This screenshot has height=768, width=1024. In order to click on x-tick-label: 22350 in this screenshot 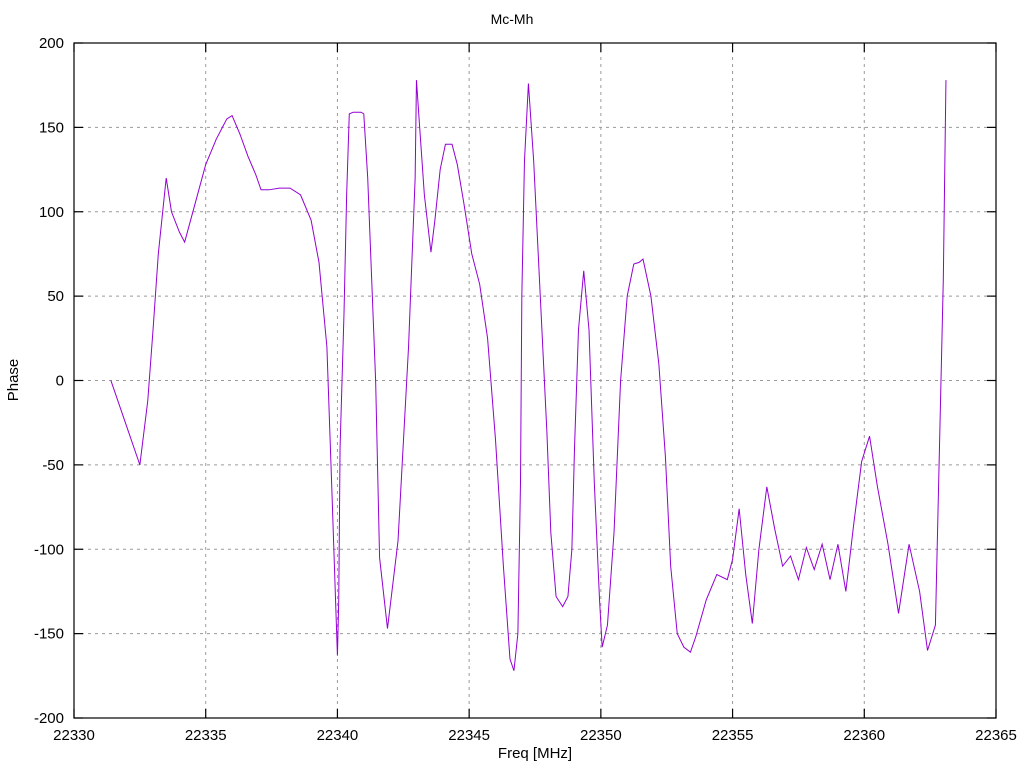, I will do `click(601, 735)`.